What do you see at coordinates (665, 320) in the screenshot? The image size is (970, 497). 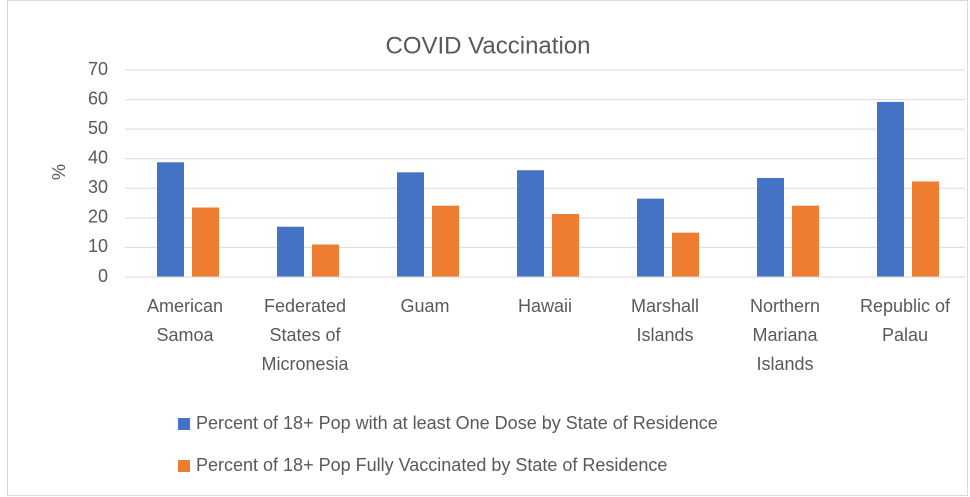 I see `x-tick-label: Marshall Islands` at bounding box center [665, 320].